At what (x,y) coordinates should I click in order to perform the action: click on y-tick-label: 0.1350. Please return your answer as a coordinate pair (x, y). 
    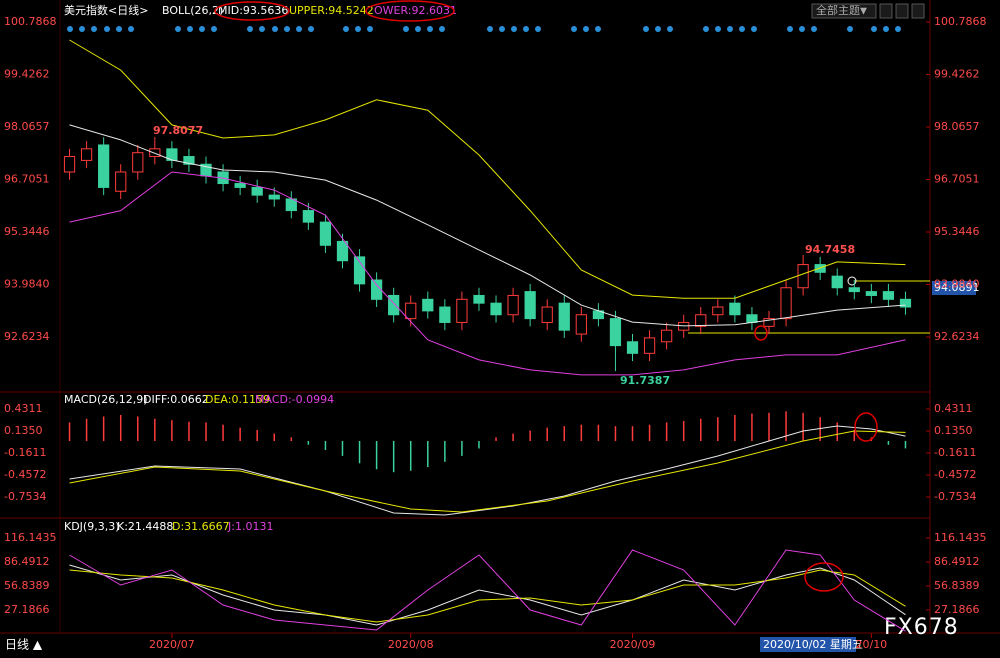
    Looking at the image, I should click on (23, 430).